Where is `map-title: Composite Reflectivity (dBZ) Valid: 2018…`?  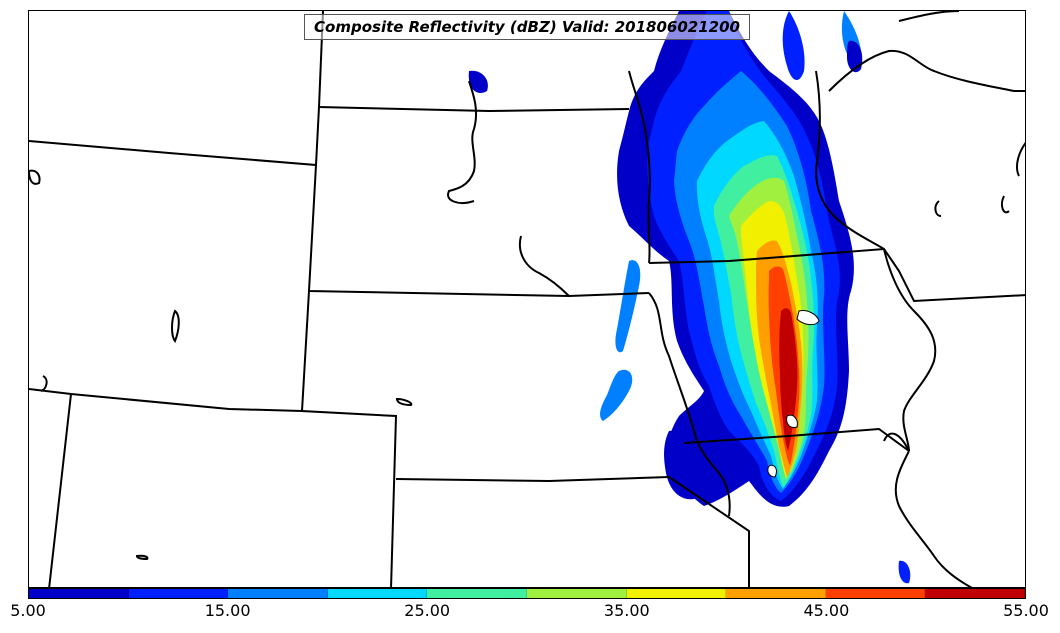
map-title: Composite Reflectivity (dBZ) Valid: 2018… is located at coordinates (527, 27).